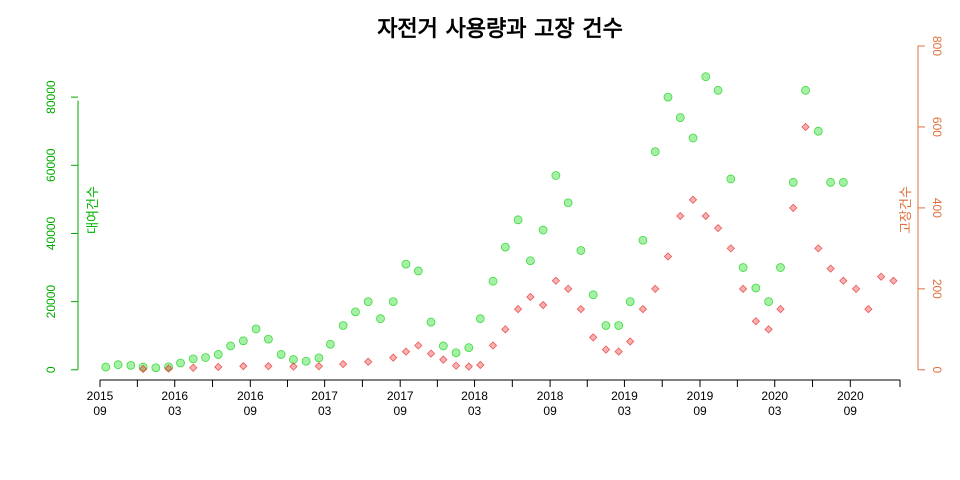 The height and width of the screenshot is (480, 960). Describe the element at coordinates (937, 208) in the screenshot. I see `right-axis-tick-label: 400` at that location.